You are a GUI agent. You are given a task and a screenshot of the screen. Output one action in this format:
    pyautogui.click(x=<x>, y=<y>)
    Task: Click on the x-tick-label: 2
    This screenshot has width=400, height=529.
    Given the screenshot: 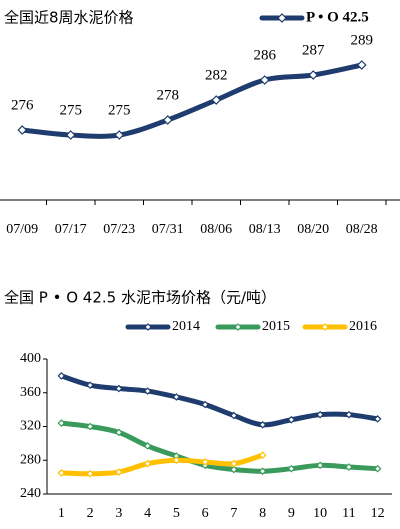 What is the action you would take?
    pyautogui.click(x=90, y=513)
    